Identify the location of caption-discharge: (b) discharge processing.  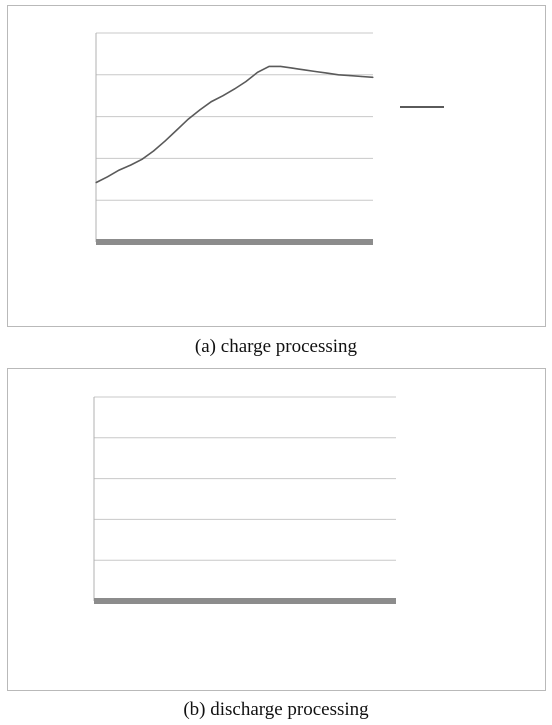
(276, 709).